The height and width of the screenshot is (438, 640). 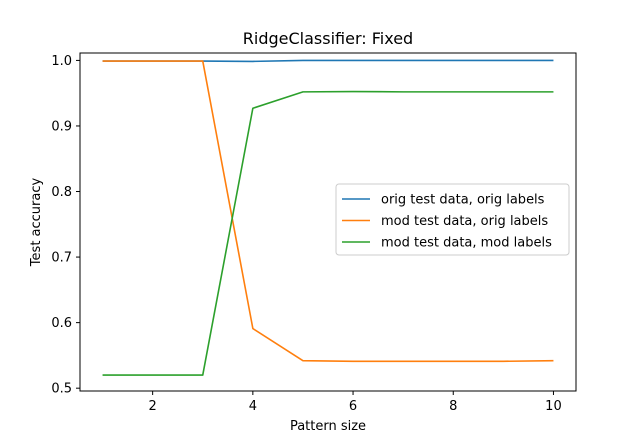 I want to click on x-axis-ticks: 2 4 6 8 10, so click(x=355, y=402).